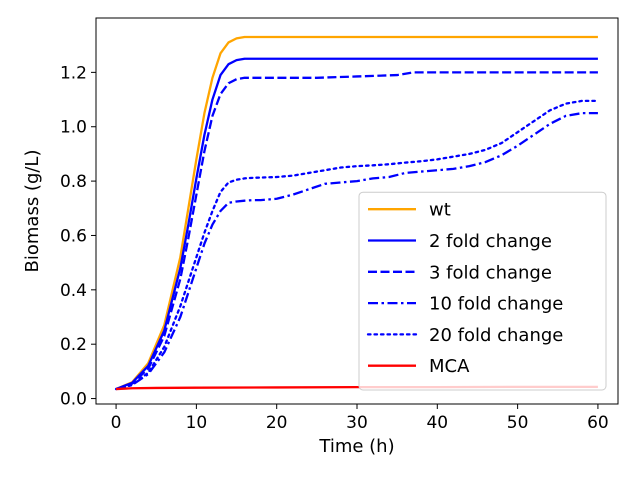  Describe the element at coordinates (73, 345) in the screenshot. I see `y-tick-label: 0.2` at that location.